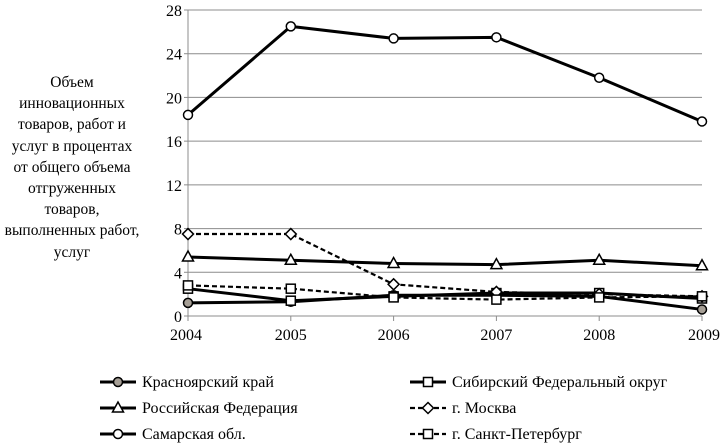 This screenshot has height=446, width=721. What do you see at coordinates (174, 142) in the screenshot?
I see `y-tick-label: 16` at bounding box center [174, 142].